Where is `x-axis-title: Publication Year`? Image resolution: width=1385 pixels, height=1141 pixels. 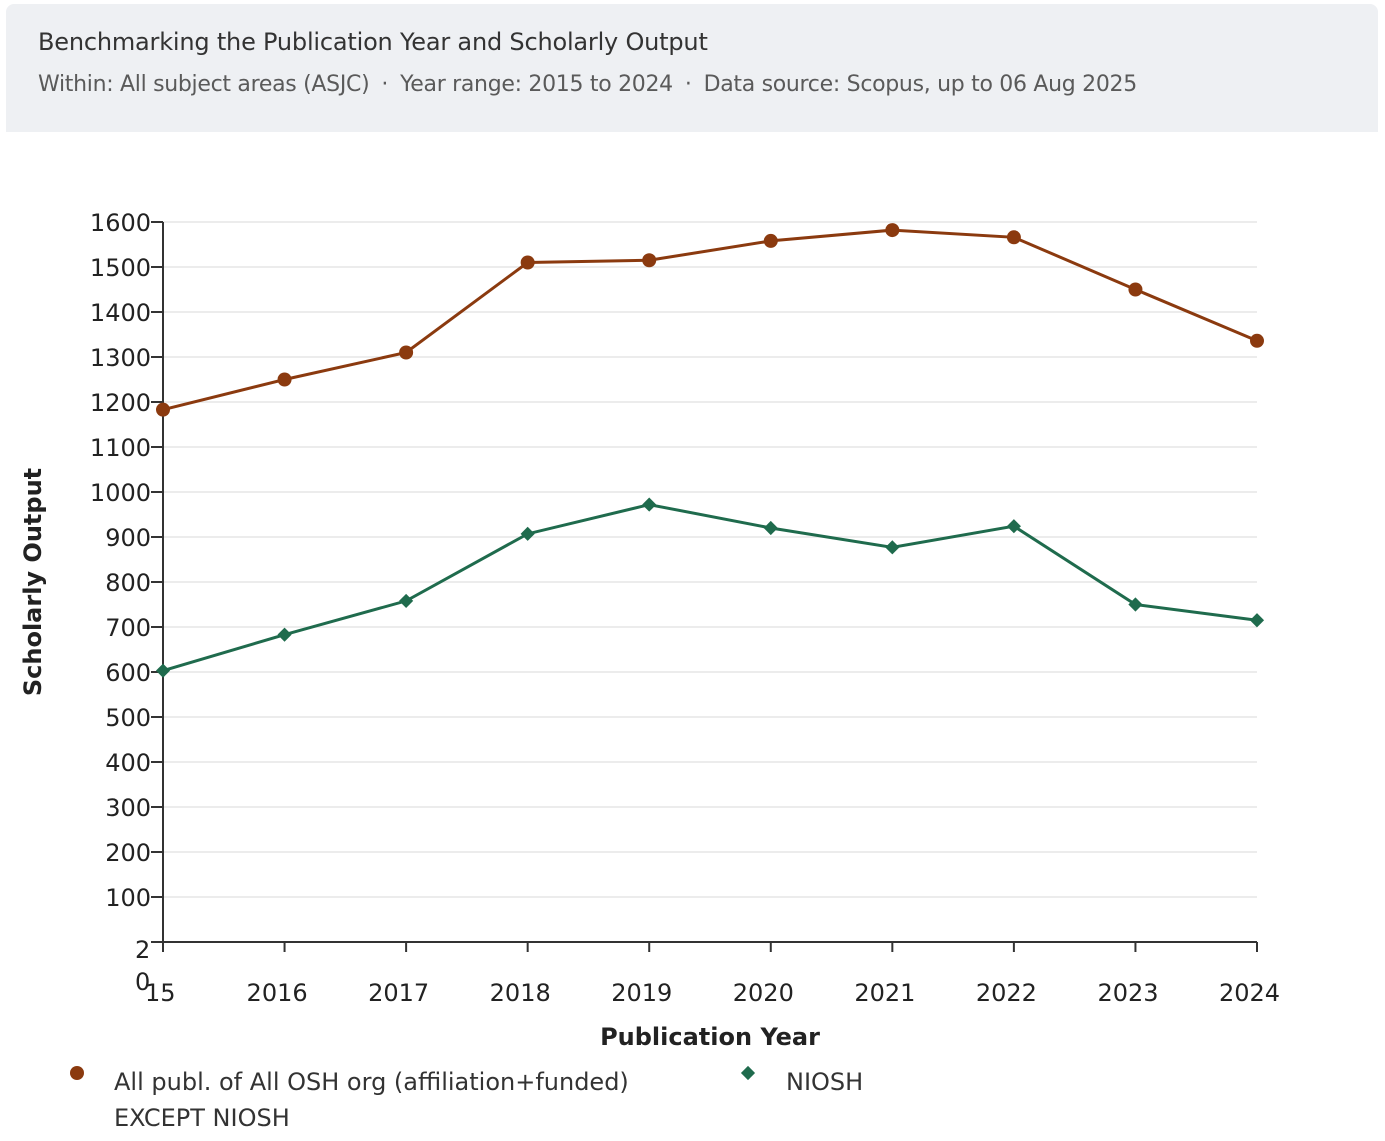 x-axis-title: Publication Year is located at coordinates (710, 1037).